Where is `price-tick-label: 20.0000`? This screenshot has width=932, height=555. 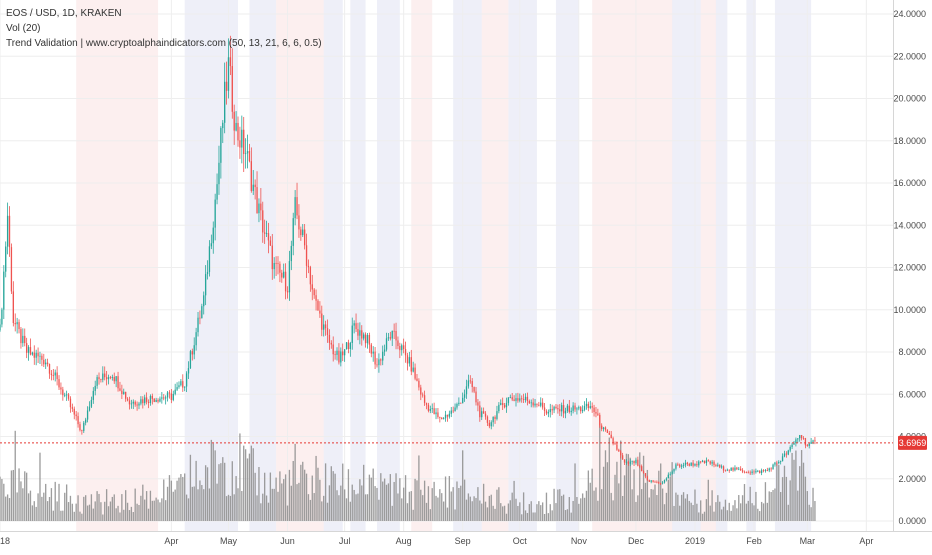
price-tick-label: 20.0000 is located at coordinates (909, 99).